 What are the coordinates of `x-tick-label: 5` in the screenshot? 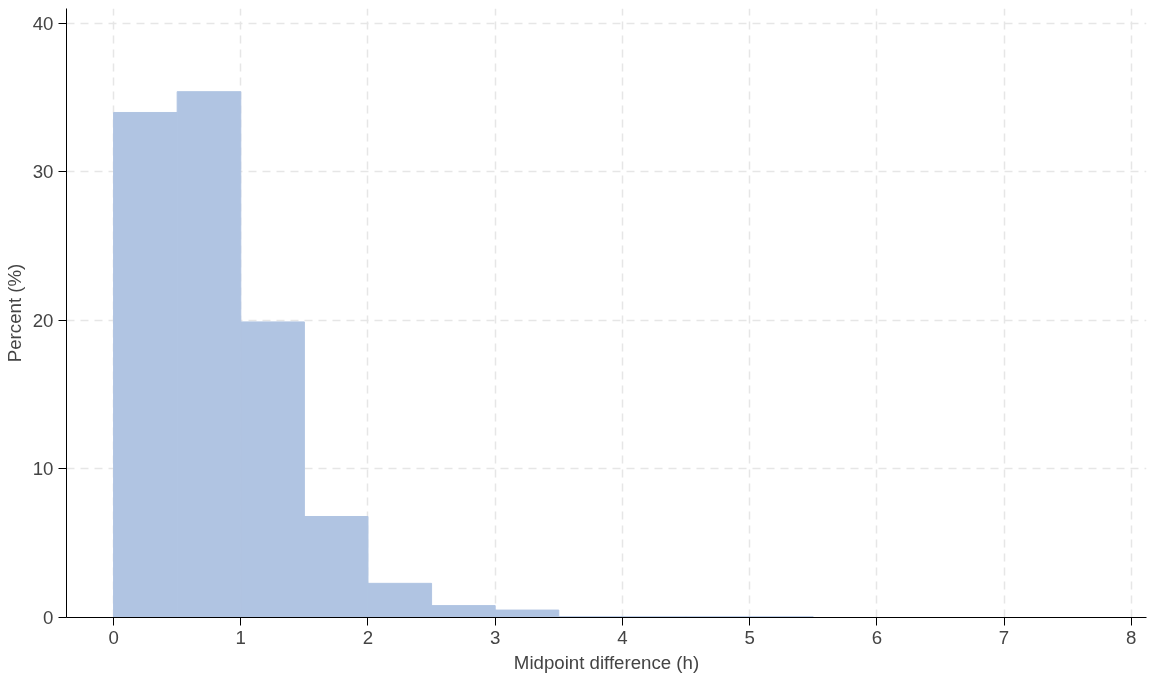 It's located at (749, 637).